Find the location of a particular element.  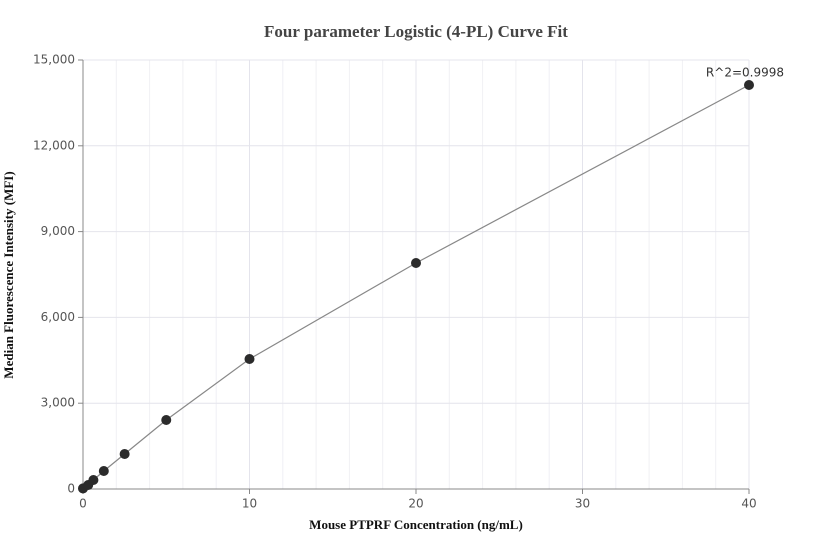

y-tick-label: 0 is located at coordinates (71, 489).